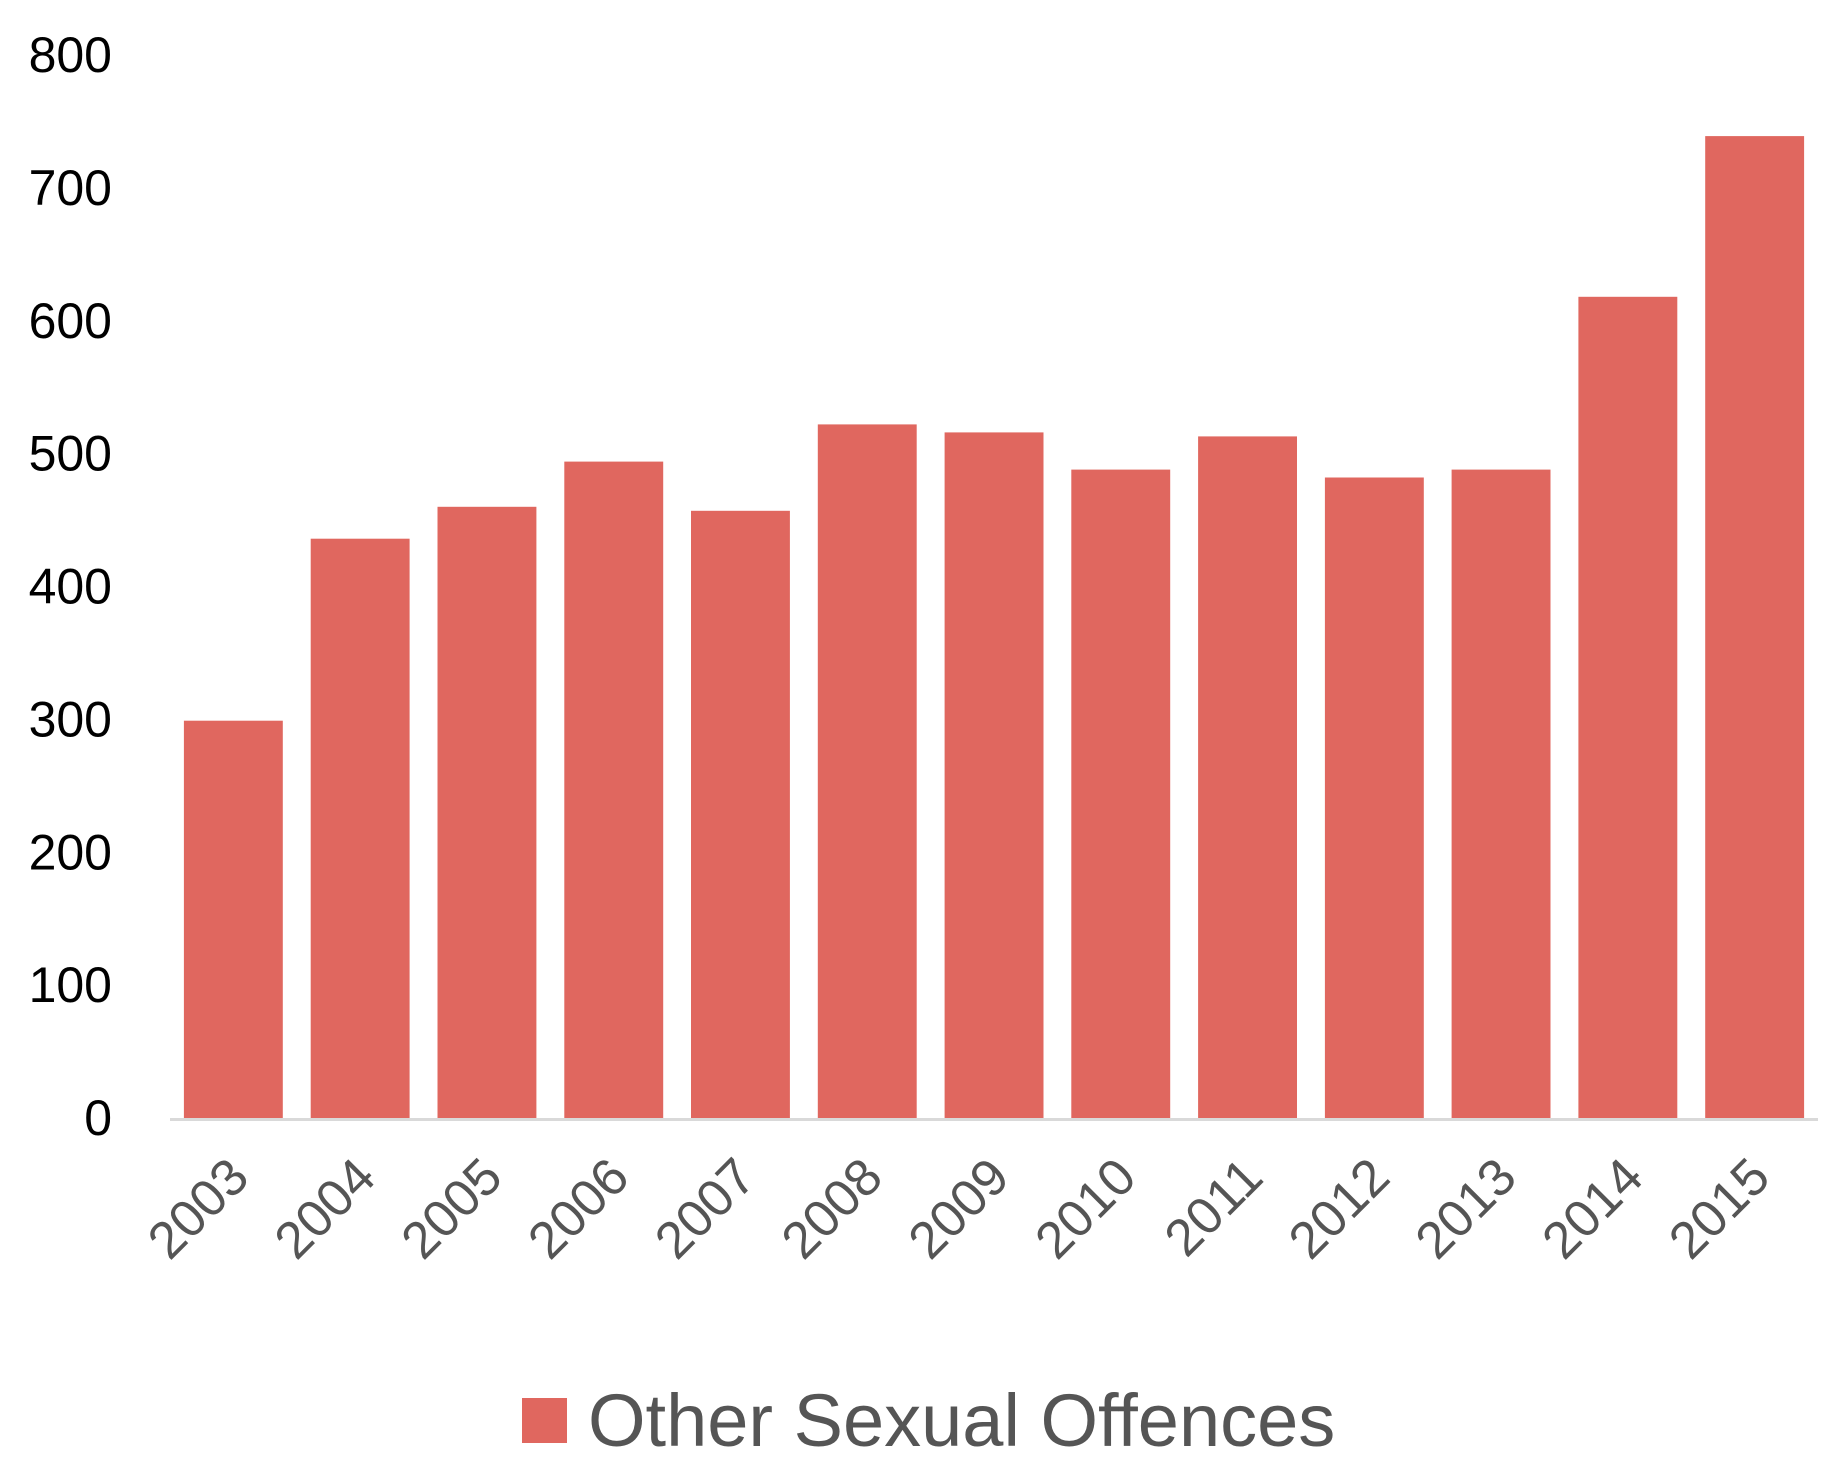  Describe the element at coordinates (867, 771) in the screenshot. I see `bar-2008` at that location.